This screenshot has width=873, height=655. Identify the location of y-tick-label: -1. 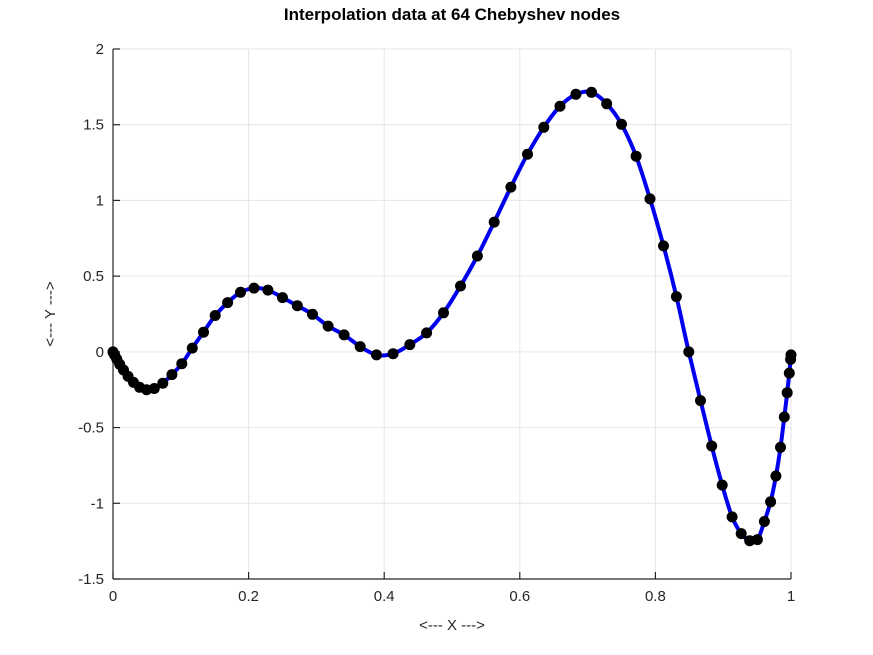
(97, 503).